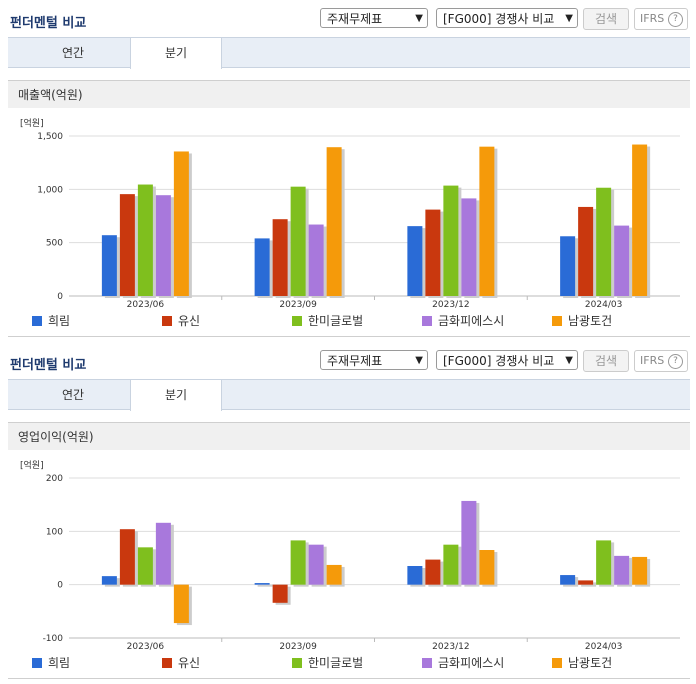 This screenshot has height=684, width=696. I want to click on panel-header: 펀더멘털 비교 주재무제표 ▼ [FG000] 경쟁사 비교 ▼ 검색 IFRS?, so click(348, 18).